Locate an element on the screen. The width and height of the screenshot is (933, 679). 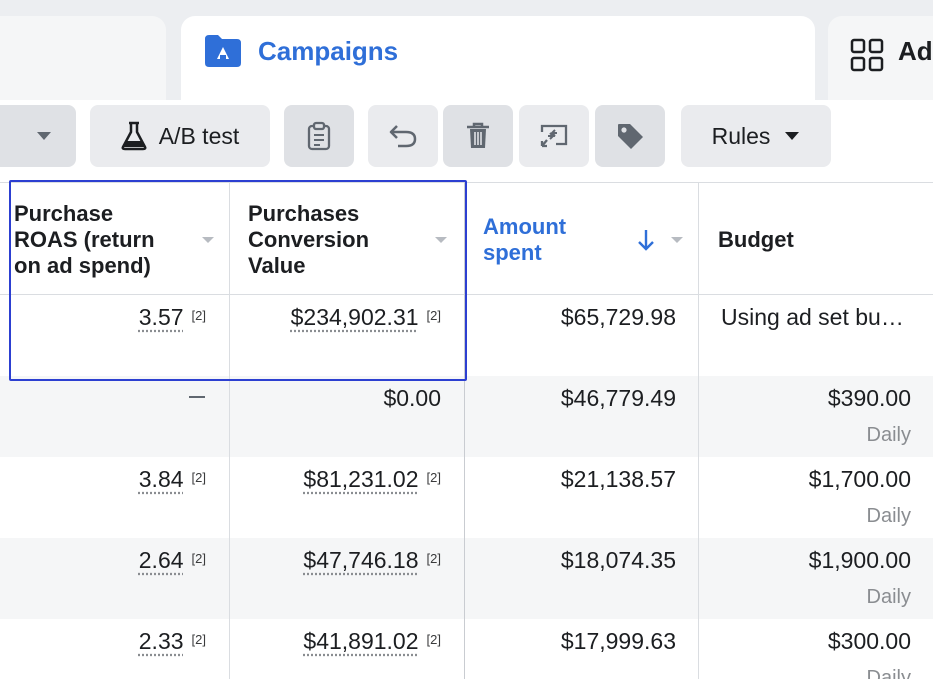
toolbar: A/B test Rul is located at coordinates (466, 141).